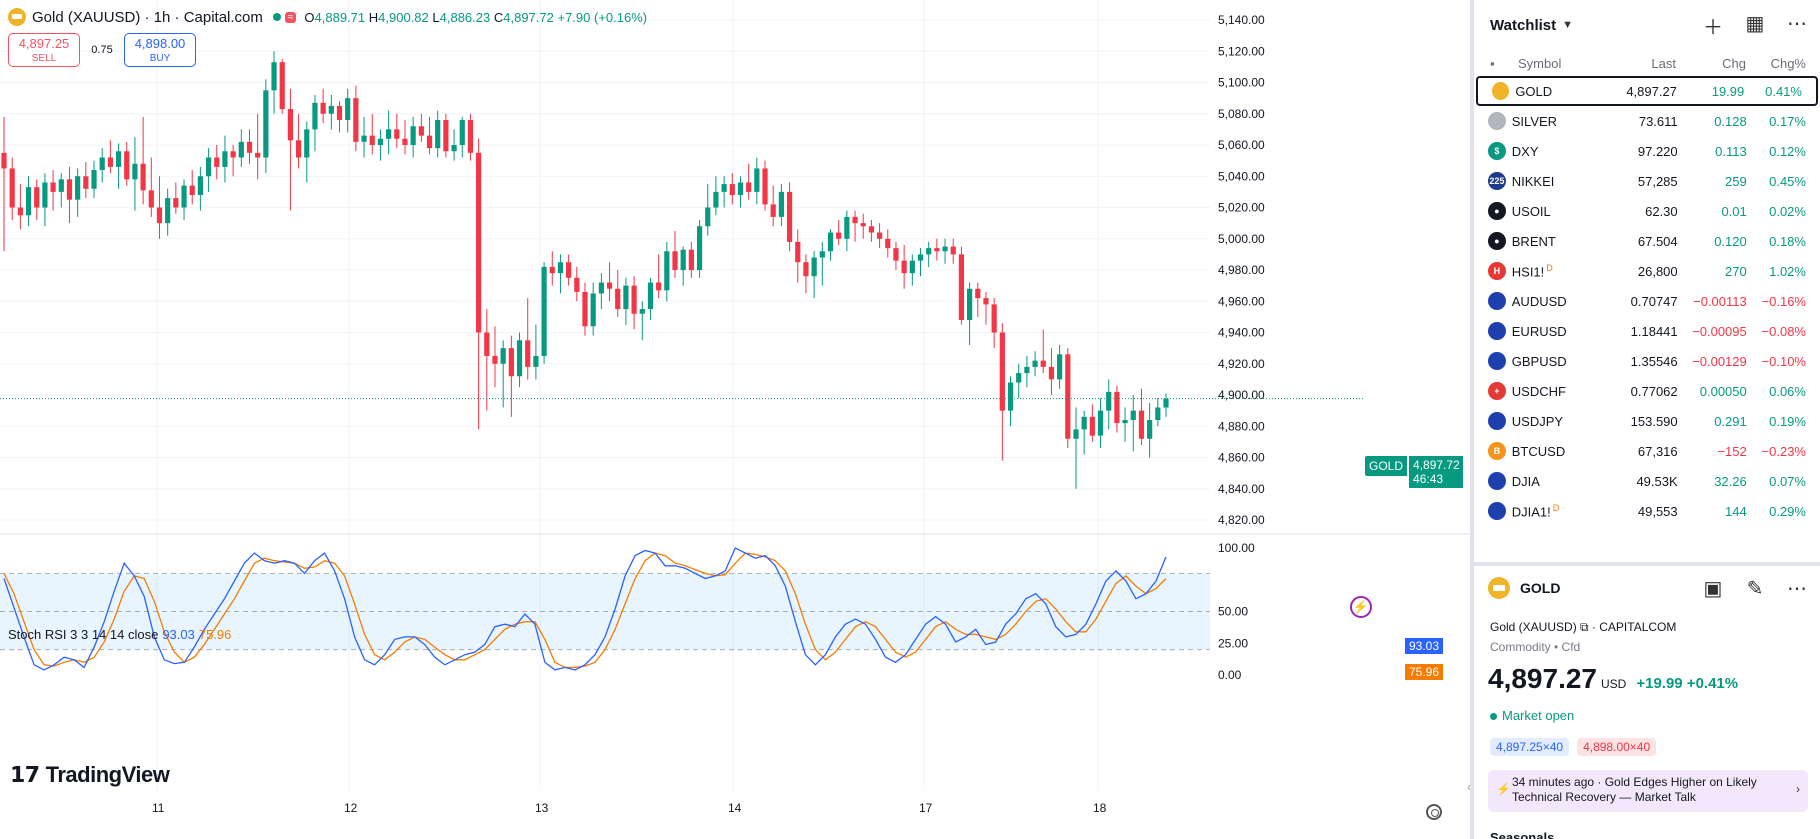  I want to click on chevron-down-icon: ▼, so click(1568, 25).